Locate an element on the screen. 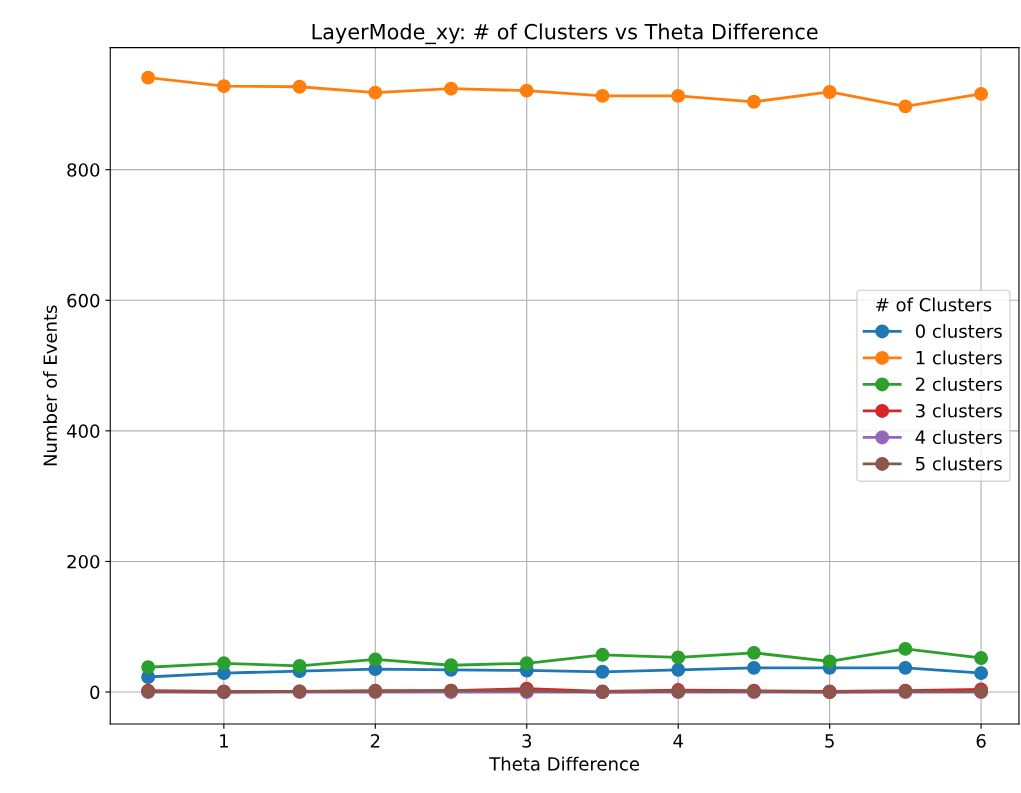  legend-title: # of Clusters is located at coordinates (934, 304).